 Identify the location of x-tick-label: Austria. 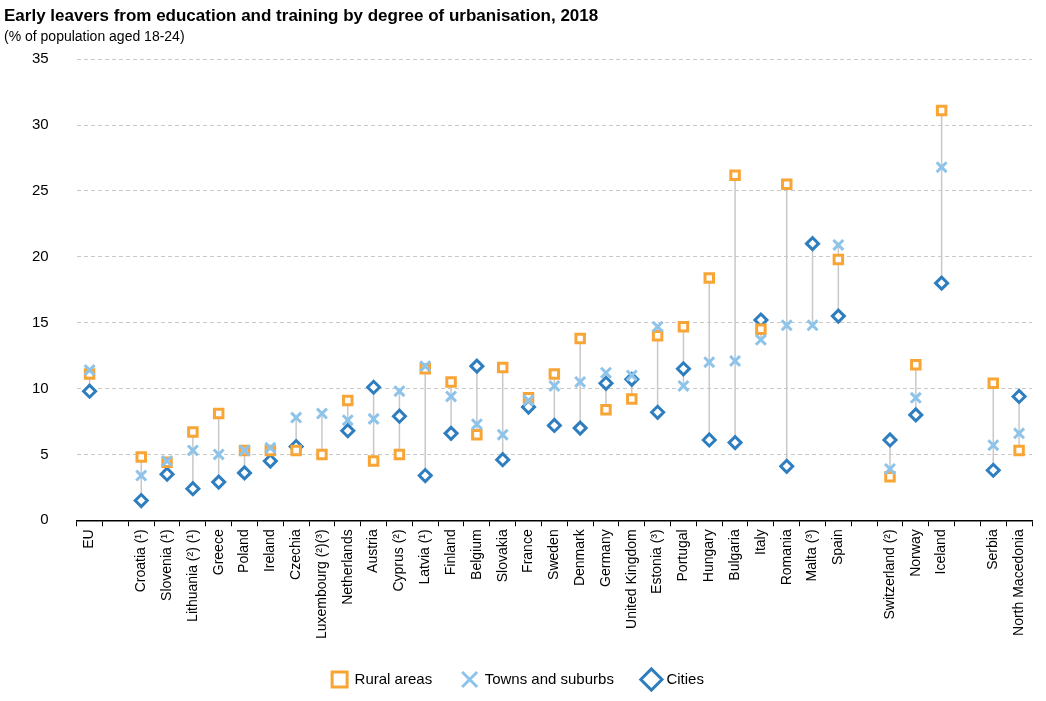
(372, 551).